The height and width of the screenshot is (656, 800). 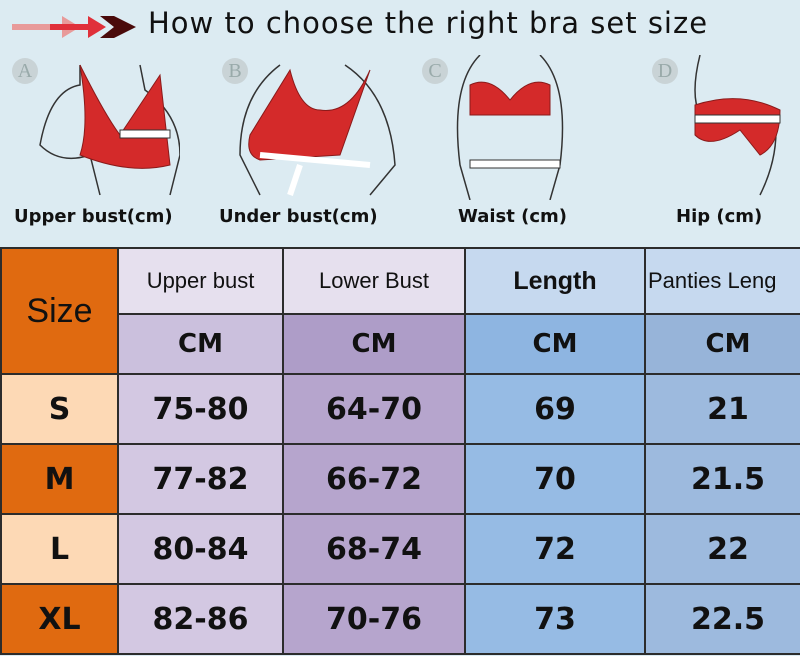 What do you see at coordinates (59, 619) in the screenshot?
I see `size-cell: XL` at bounding box center [59, 619].